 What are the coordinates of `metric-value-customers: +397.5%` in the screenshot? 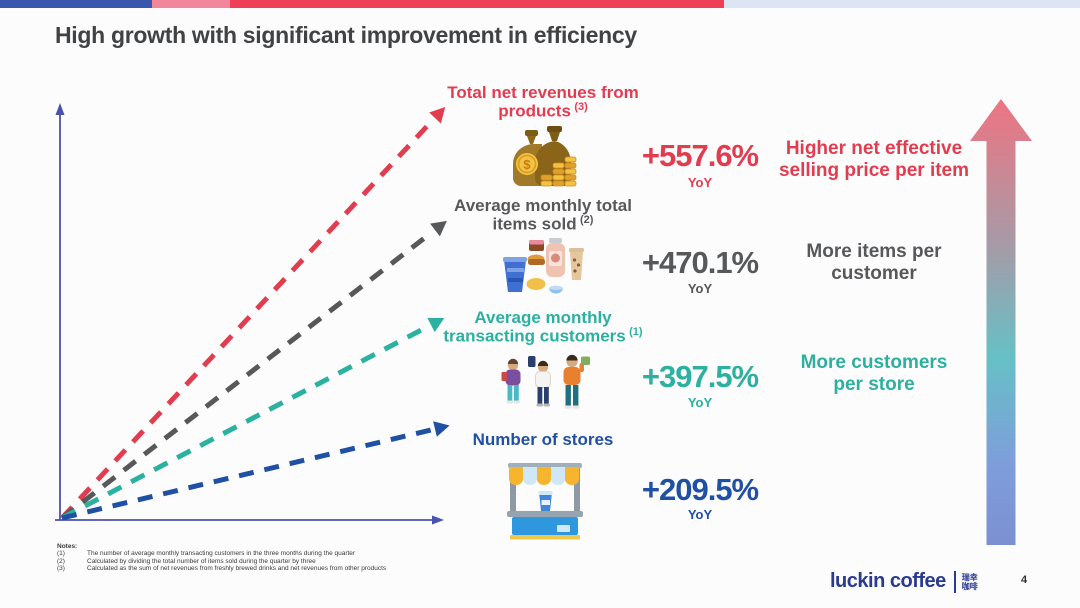 It's located at (700, 376).